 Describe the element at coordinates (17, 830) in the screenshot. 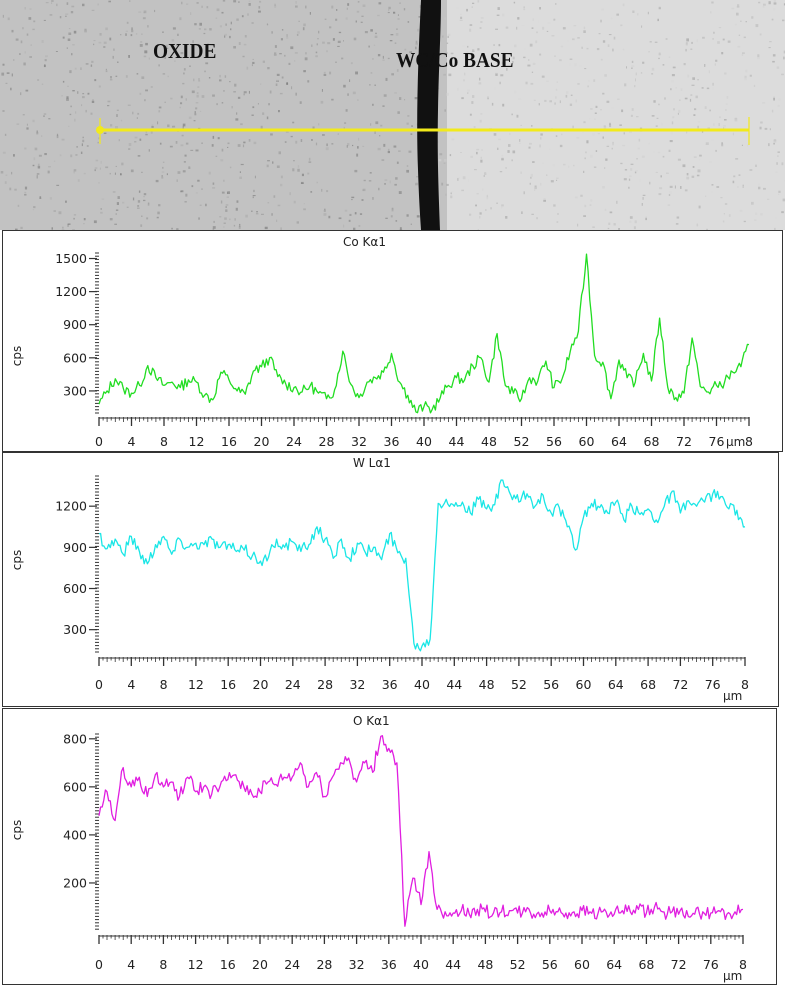

I see `o-y-axis-label: cps` at that location.